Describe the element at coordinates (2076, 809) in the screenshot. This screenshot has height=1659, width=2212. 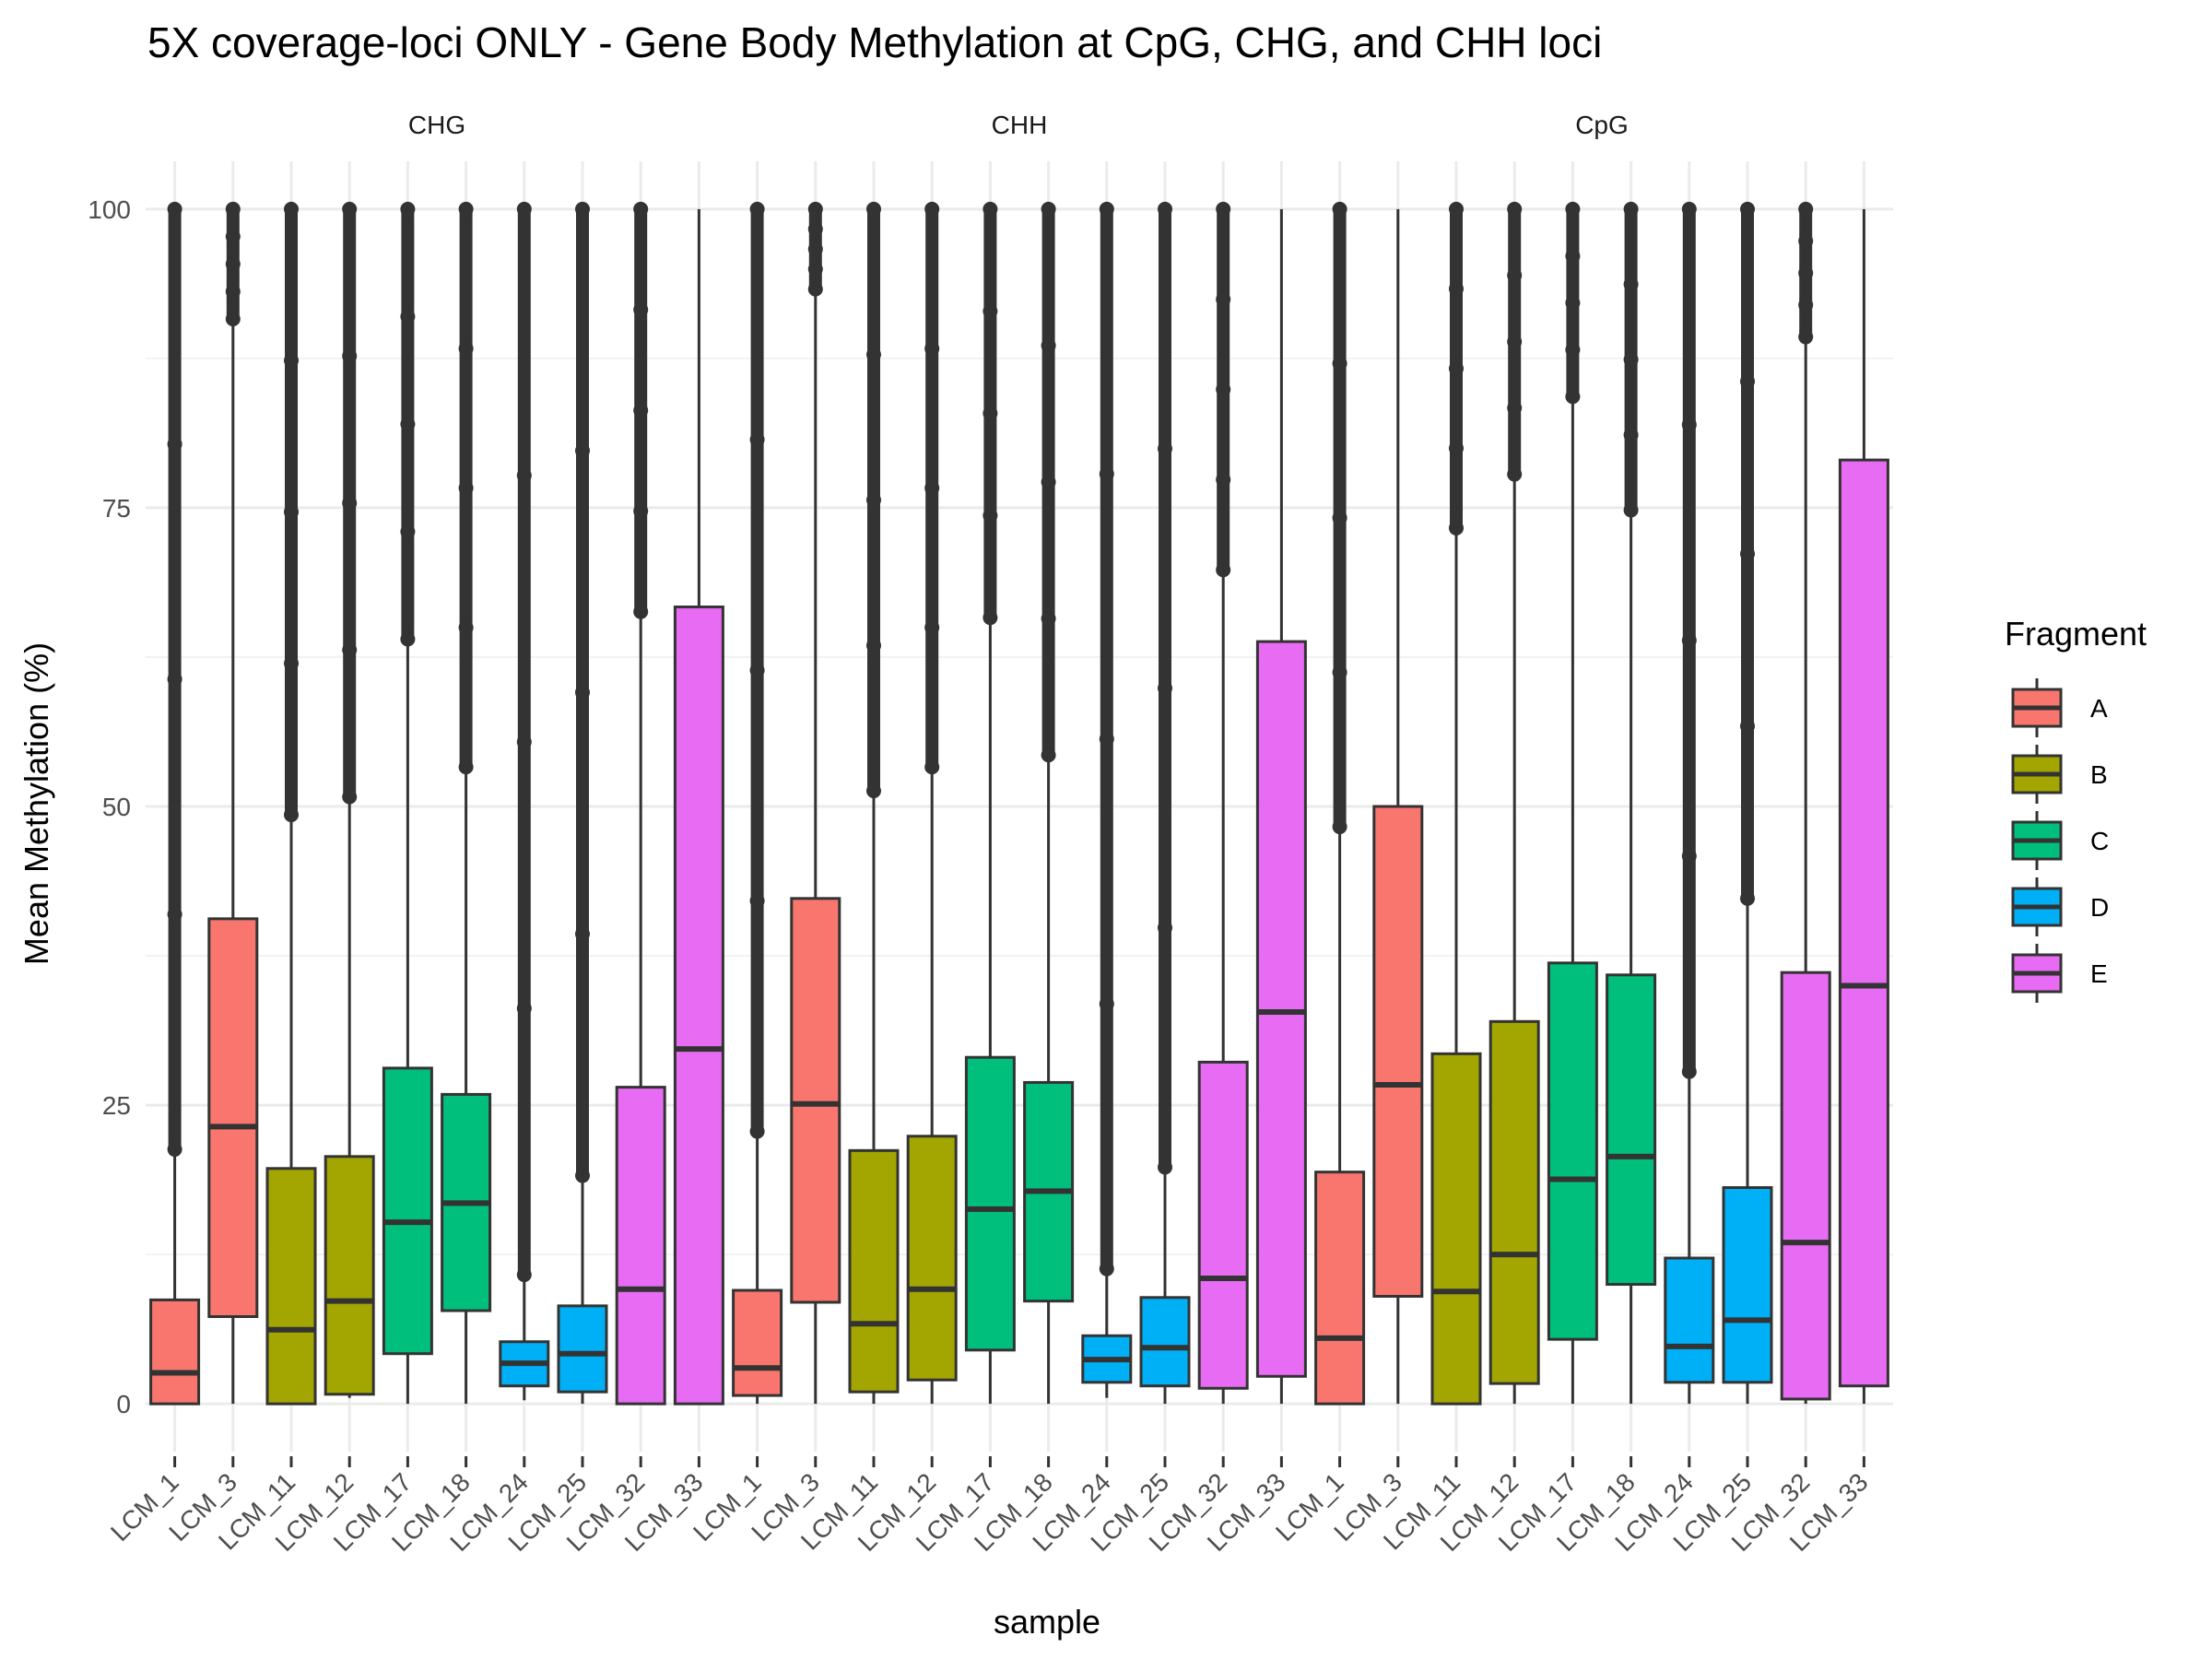
I see `legend: Fragment A B C D E` at that location.